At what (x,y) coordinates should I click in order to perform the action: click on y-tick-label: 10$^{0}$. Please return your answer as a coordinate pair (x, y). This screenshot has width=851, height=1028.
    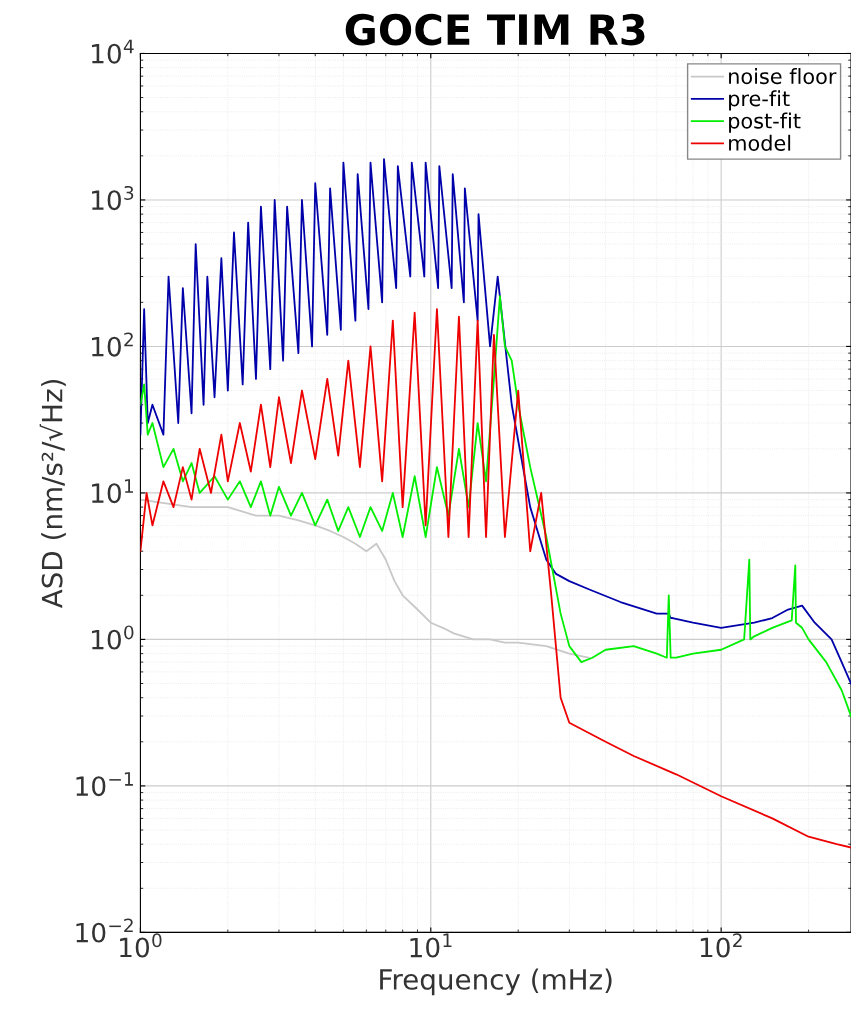
    Looking at the image, I should click on (113, 637).